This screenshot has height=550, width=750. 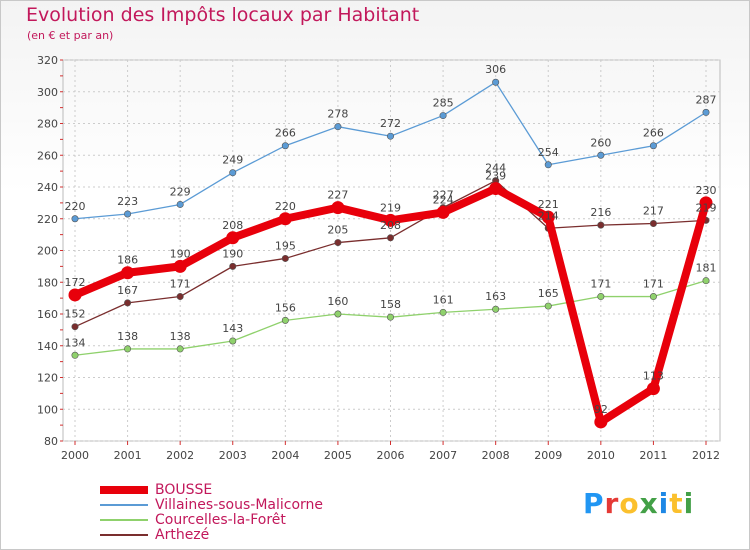 I want to click on y-tick-label: 240, so click(x=47, y=187).